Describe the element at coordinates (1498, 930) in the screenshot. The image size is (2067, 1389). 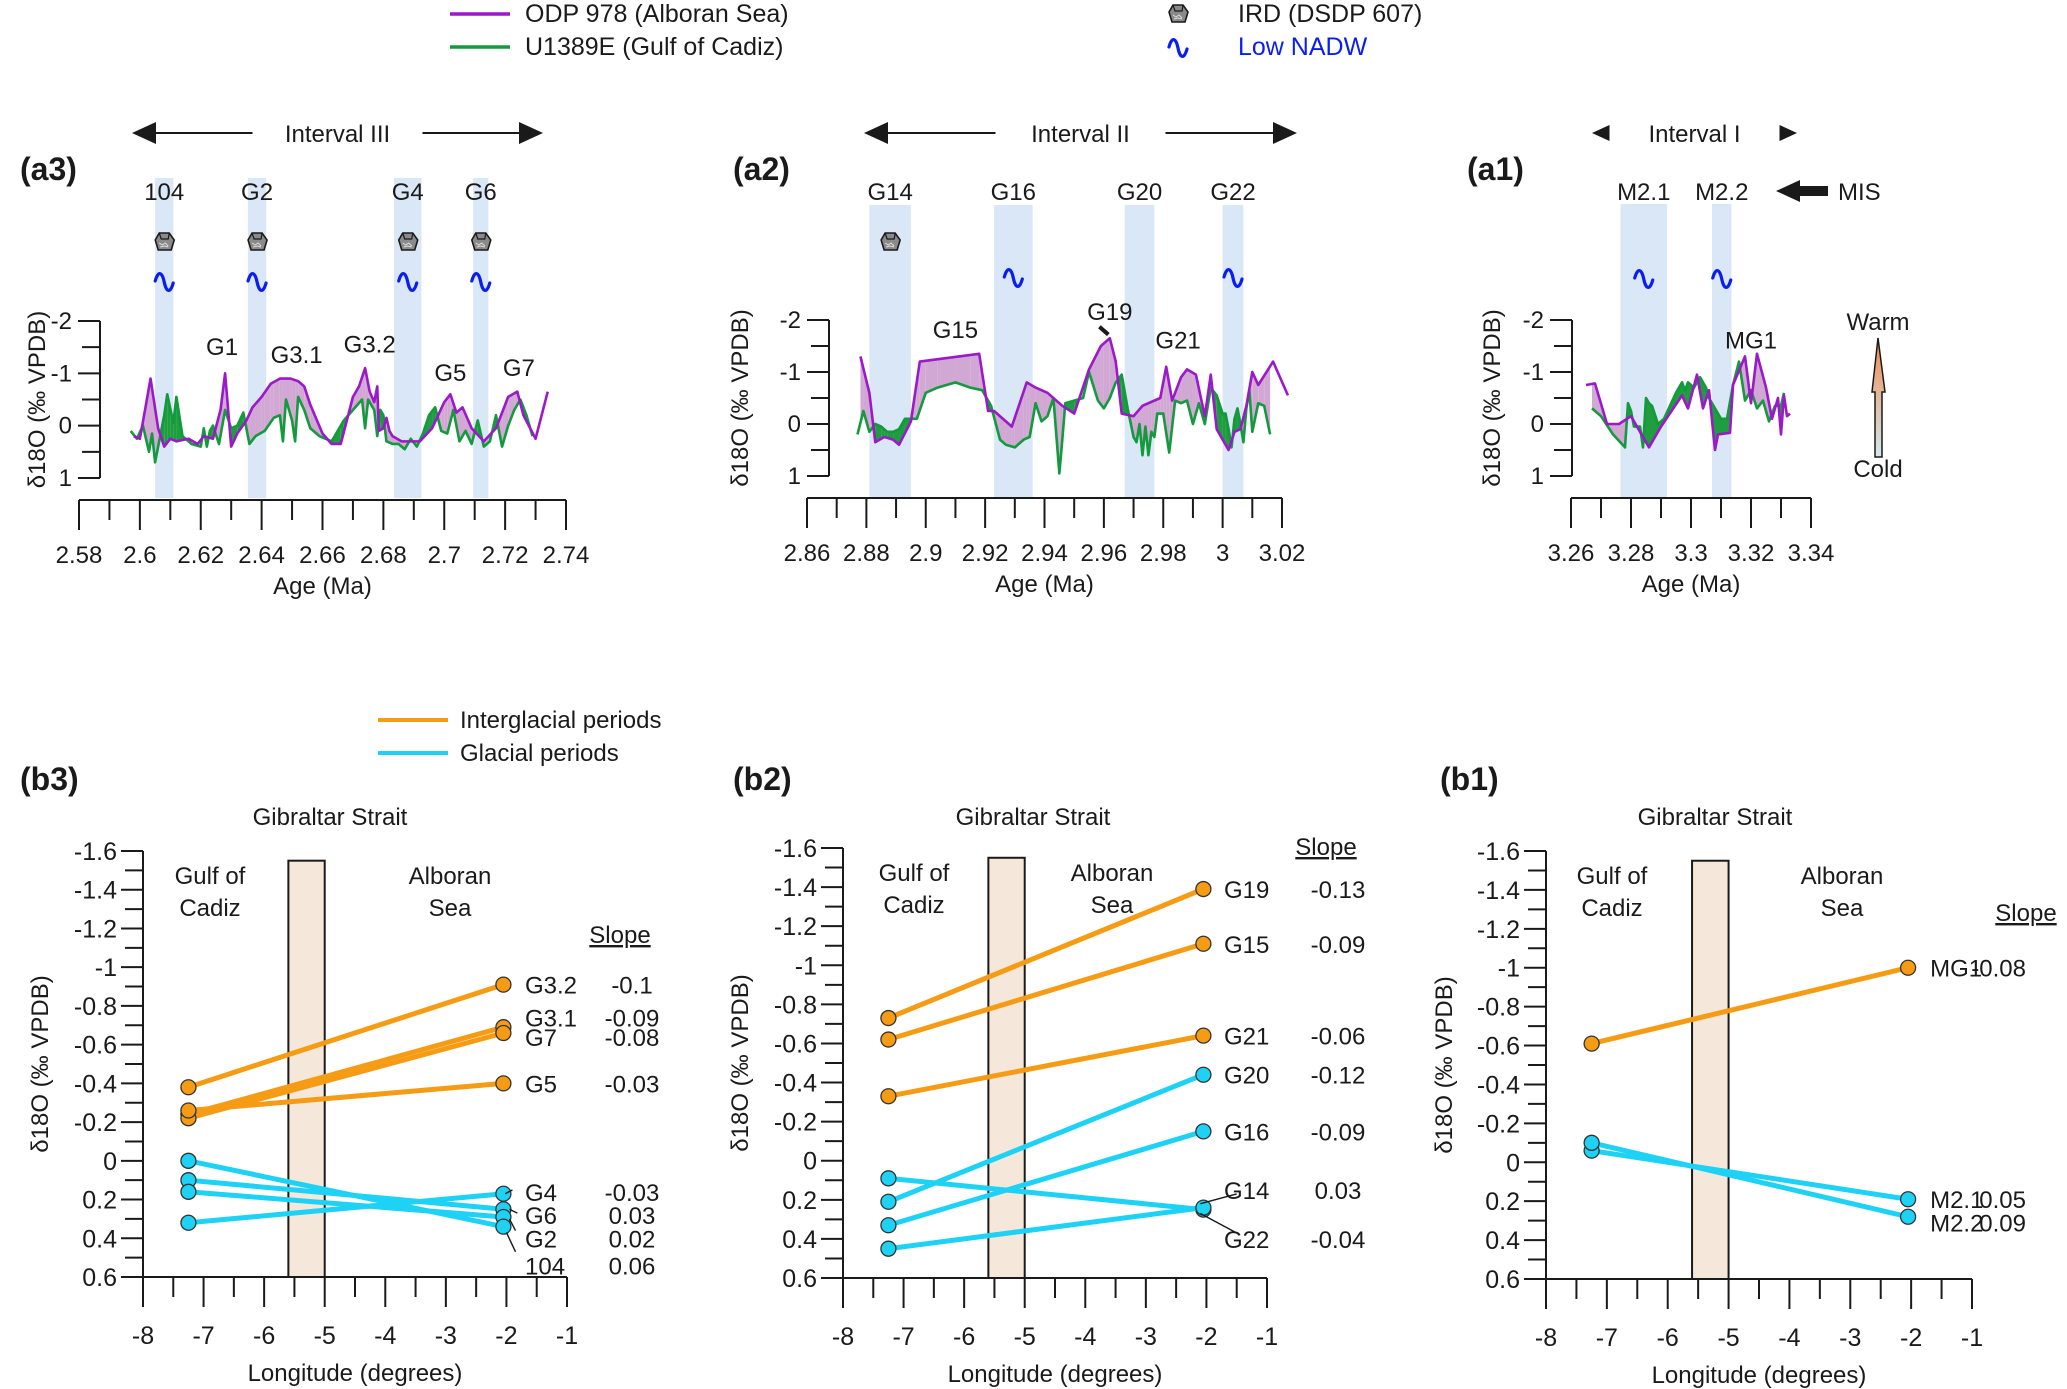
I see `y-tick-label: -1.2` at that location.